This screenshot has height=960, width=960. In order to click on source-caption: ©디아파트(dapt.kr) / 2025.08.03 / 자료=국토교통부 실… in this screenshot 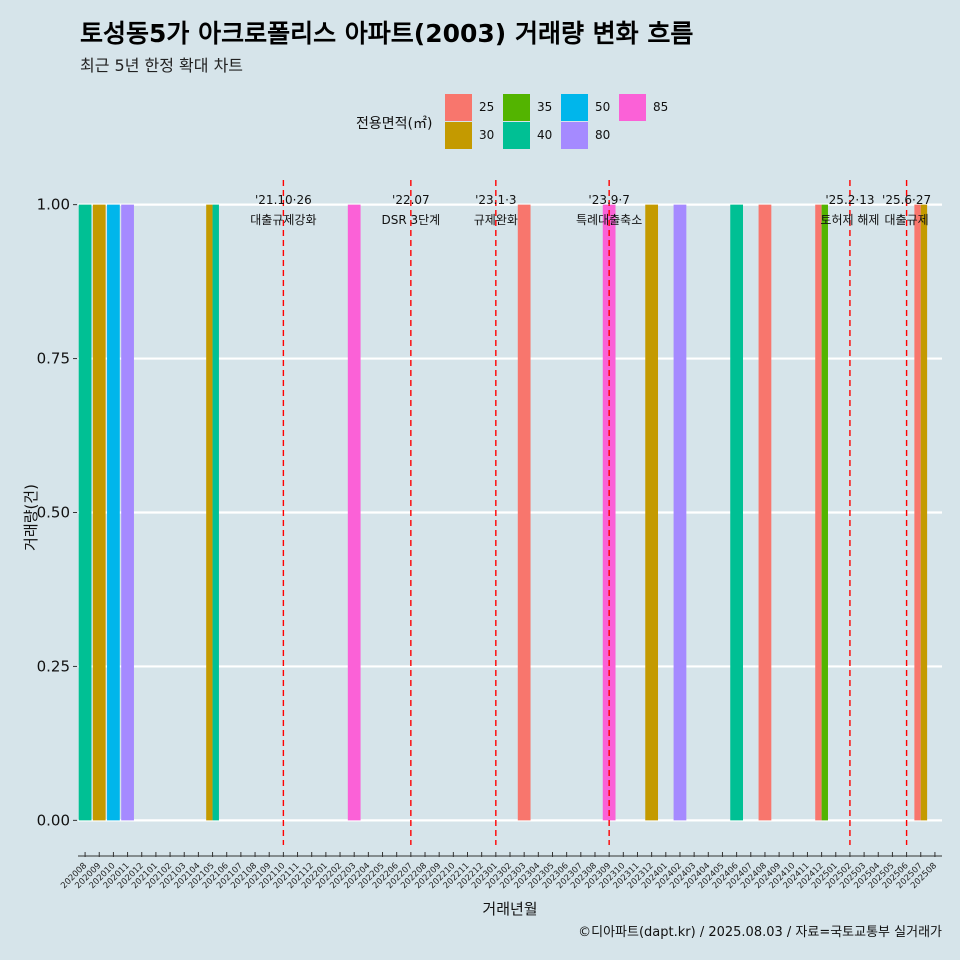, I will do `click(760, 932)`.